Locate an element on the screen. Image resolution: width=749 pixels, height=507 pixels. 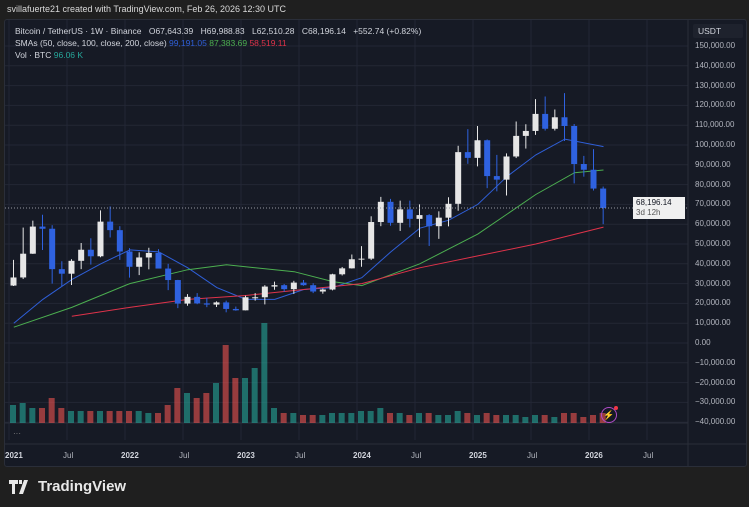
lightning-icon: ⚡ is located at coordinates (609, 414).